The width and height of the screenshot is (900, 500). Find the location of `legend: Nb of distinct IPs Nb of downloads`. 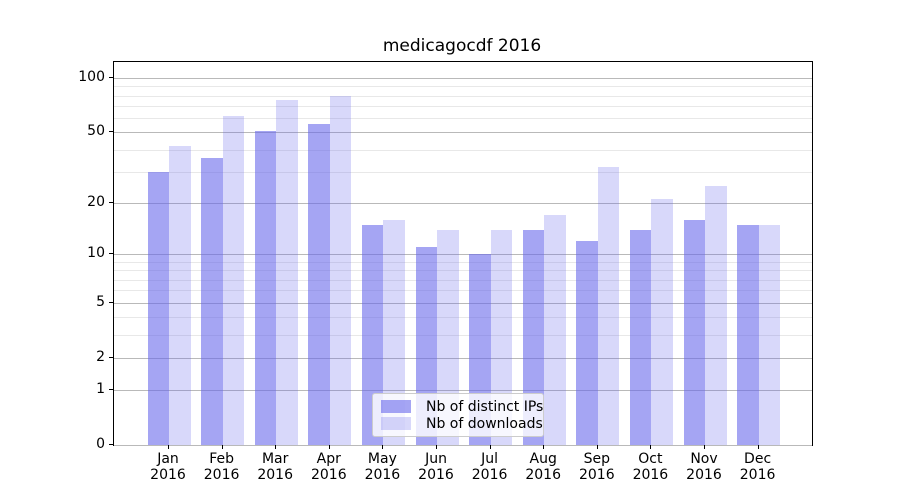

legend: Nb of distinct IPs Nb of downloads is located at coordinates (458, 415).